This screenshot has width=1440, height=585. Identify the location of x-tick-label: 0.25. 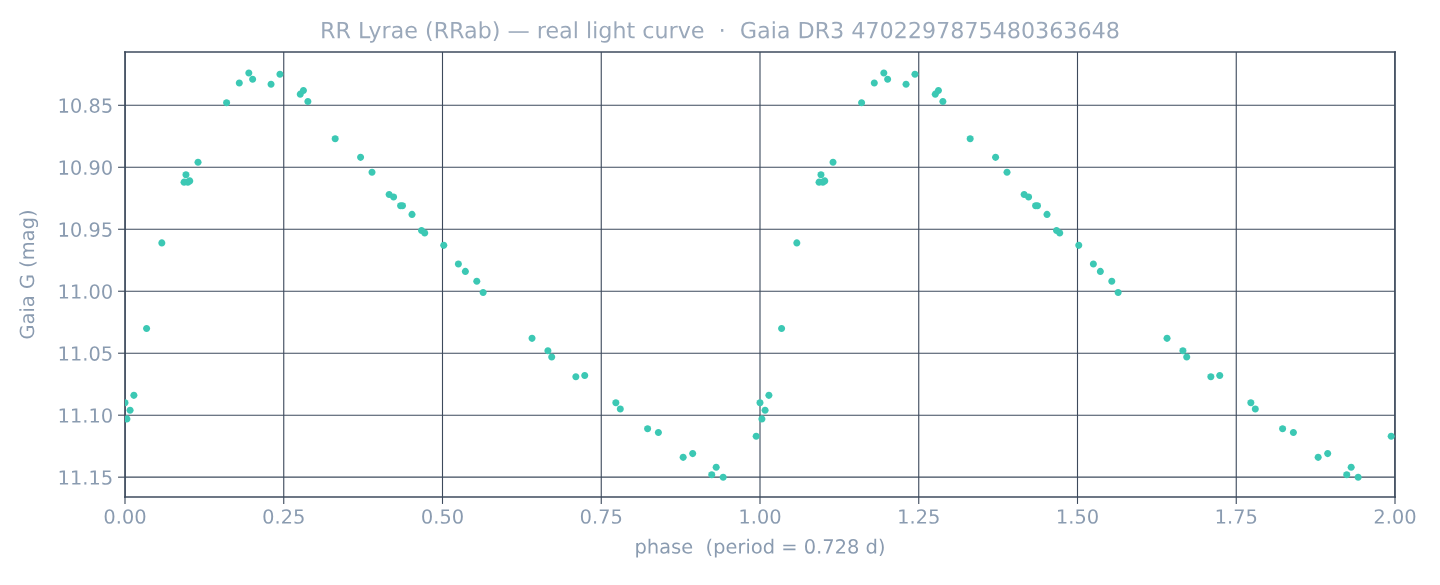
(283, 516).